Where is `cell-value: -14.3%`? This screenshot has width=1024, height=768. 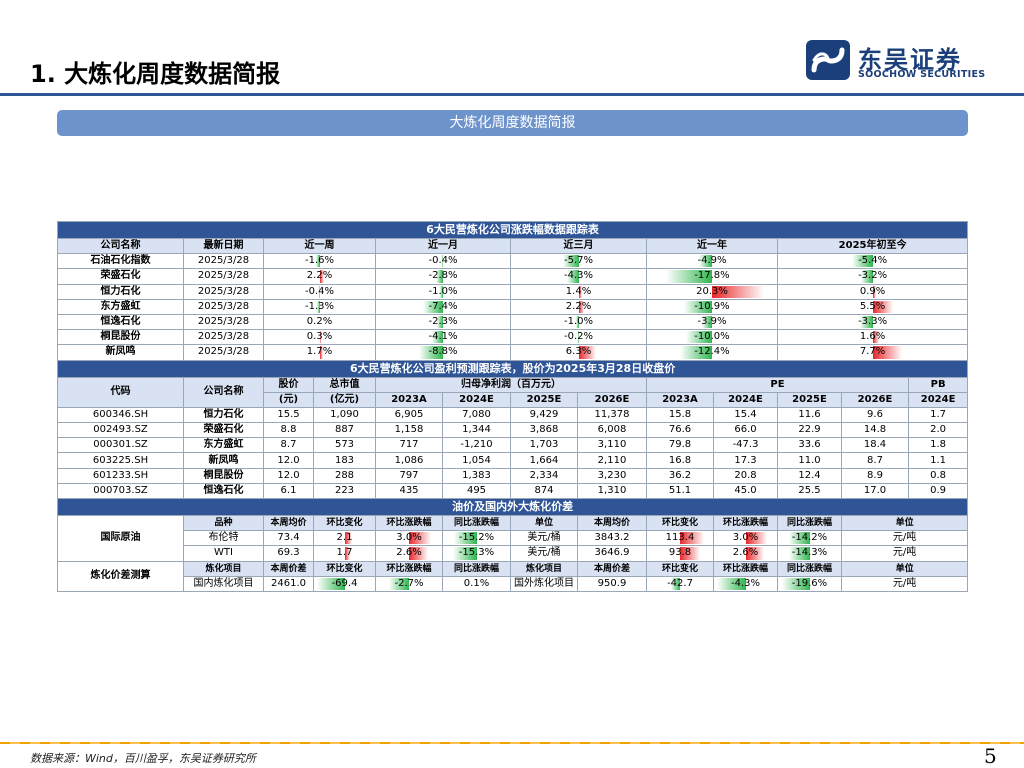
cell-value: -14.3% is located at coordinates (809, 553).